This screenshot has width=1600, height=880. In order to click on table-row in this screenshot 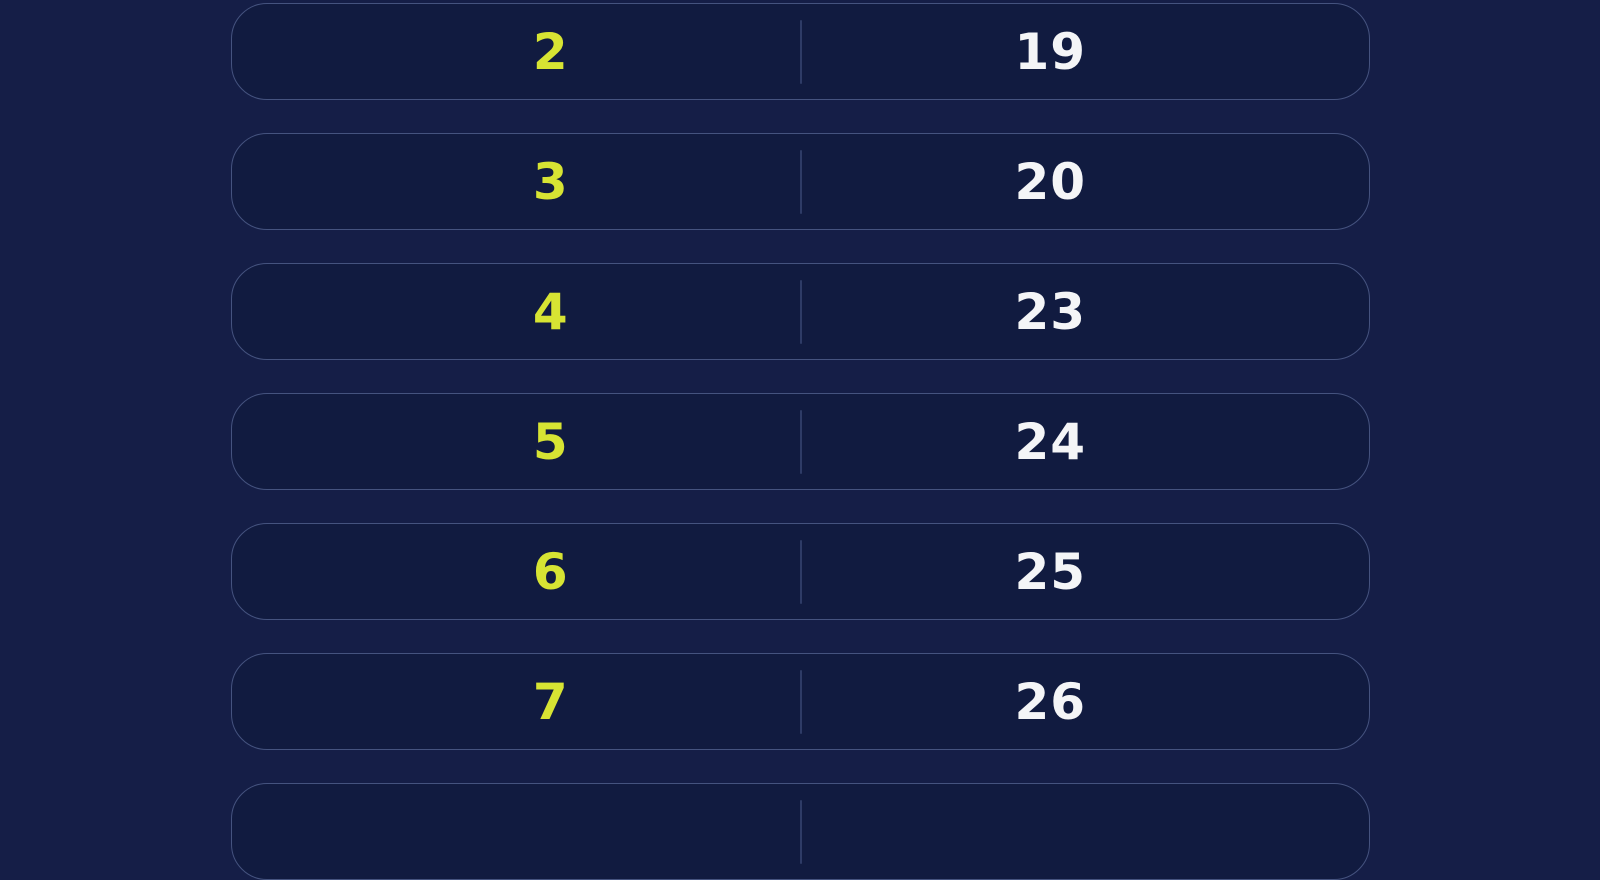, I will do `click(800, 831)`.